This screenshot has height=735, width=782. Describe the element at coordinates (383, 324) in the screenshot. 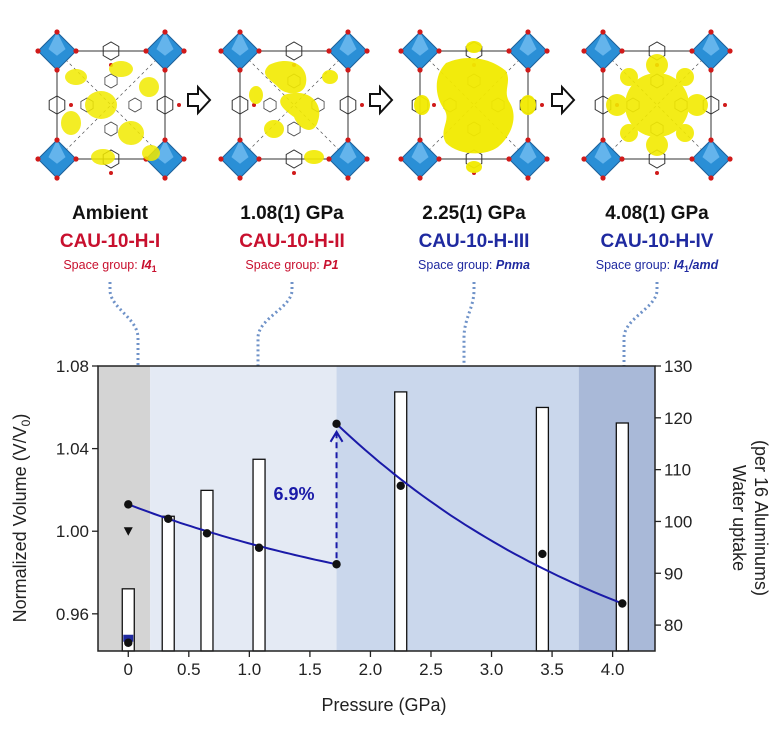

I see `dotted-connectors` at that location.